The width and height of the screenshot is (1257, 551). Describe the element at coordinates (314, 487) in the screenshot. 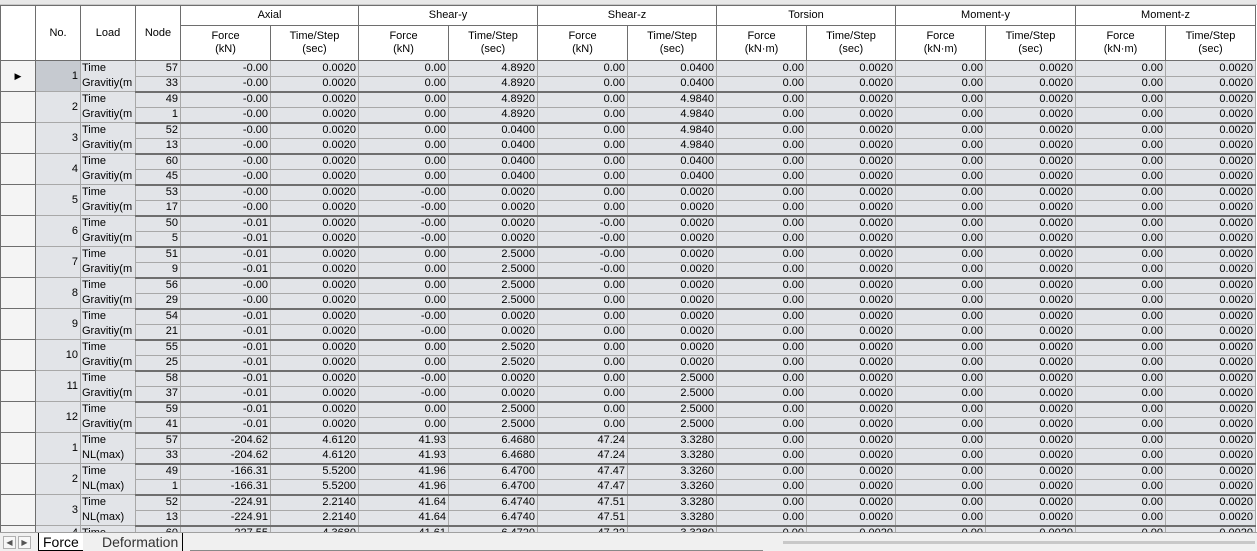

I see `cell-value: 5.5200` at that location.